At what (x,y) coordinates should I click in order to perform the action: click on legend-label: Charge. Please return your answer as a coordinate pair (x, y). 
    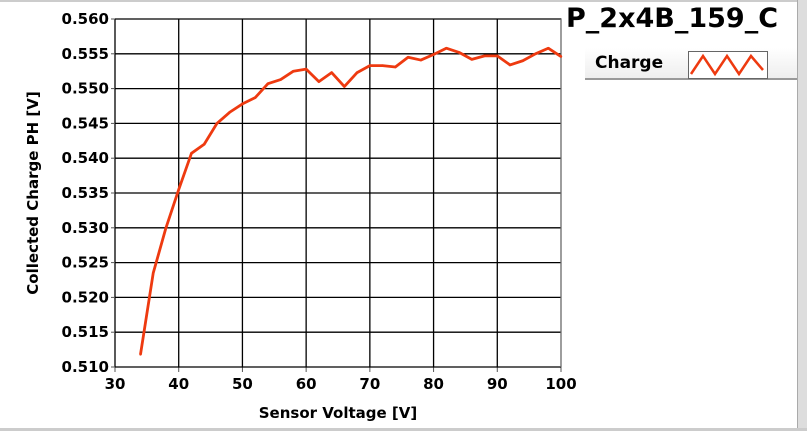
    Looking at the image, I should click on (629, 63).